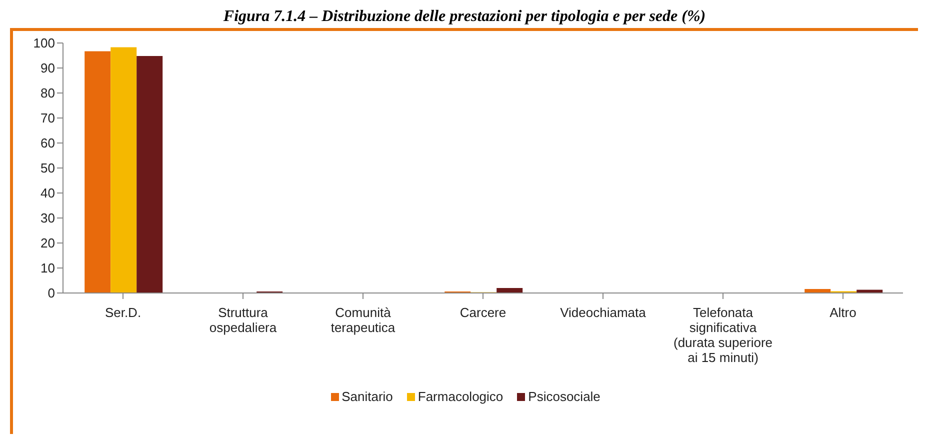  I want to click on y-tick-label: 90, so click(47, 68).